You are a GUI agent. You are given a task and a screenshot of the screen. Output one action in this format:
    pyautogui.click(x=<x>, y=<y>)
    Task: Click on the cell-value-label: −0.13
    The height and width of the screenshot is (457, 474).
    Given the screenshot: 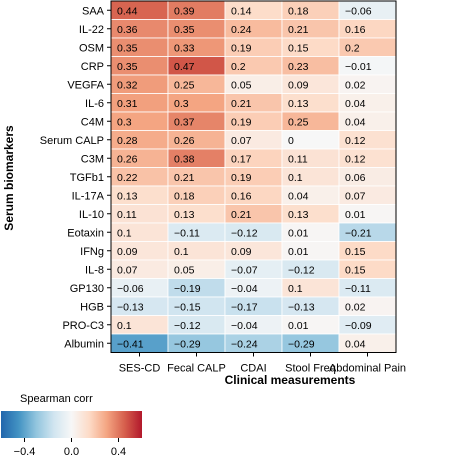 What is the action you would take?
    pyautogui.click(x=130, y=307)
    